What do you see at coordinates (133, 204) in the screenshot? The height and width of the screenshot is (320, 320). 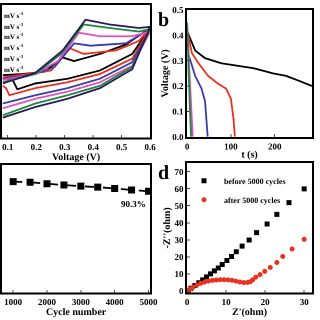 I see `annotation: 90.3%` at bounding box center [133, 204].